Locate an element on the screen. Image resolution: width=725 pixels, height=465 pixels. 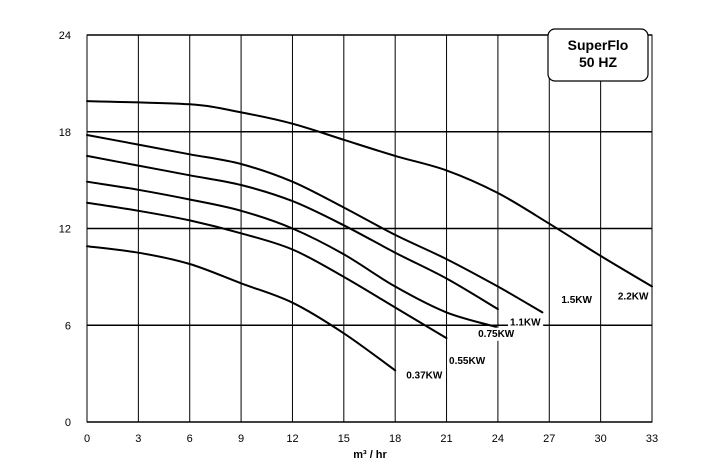
x-tick-label: 24 is located at coordinates (498, 439).